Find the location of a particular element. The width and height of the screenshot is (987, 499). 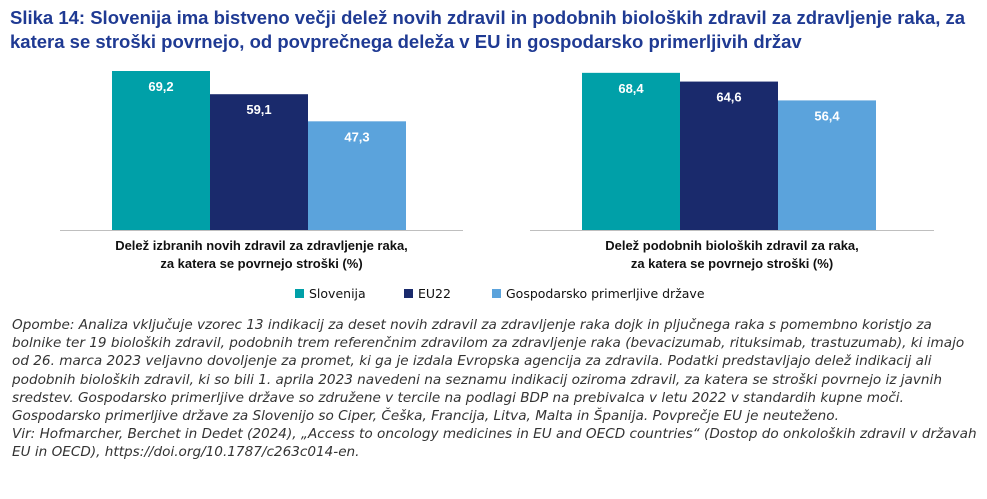

legend-label-slovenija: Slovenija is located at coordinates (337, 293).